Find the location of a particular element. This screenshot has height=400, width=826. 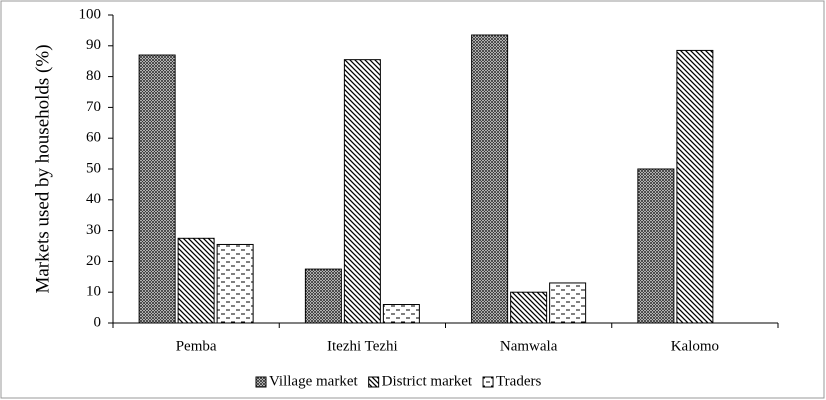

legend-label: Traders is located at coordinates (518, 381).